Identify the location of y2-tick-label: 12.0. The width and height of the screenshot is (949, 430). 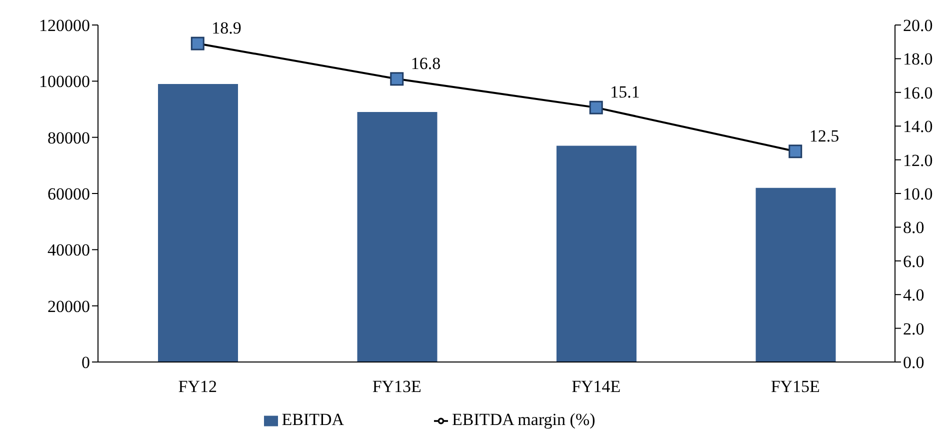
(918, 160).